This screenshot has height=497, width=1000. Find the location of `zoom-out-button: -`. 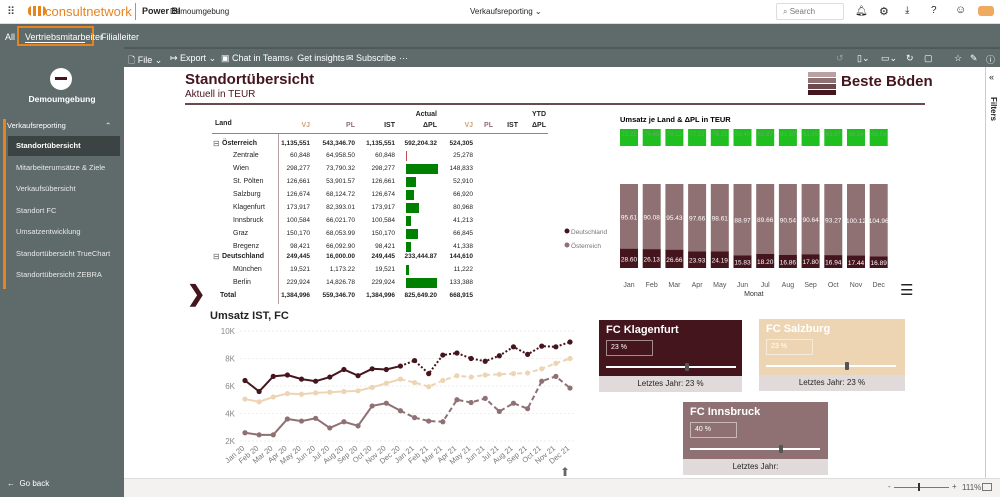

zoom-out-button: - is located at coordinates (889, 486).